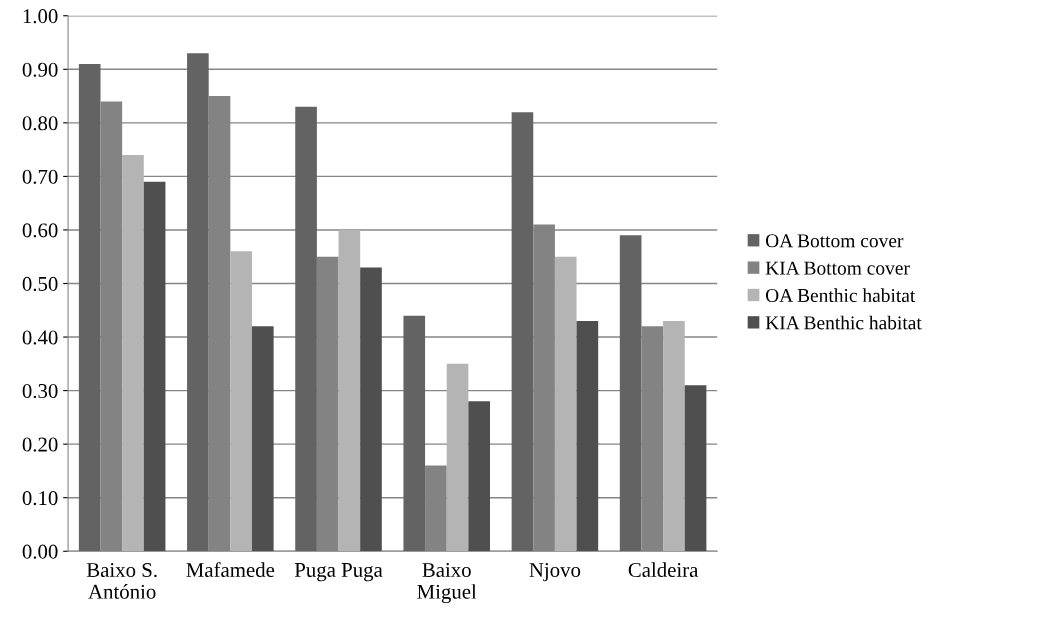 The width and height of the screenshot is (1047, 630). Describe the element at coordinates (40, 337) in the screenshot. I see `y-tick-label: 0.40` at that location.